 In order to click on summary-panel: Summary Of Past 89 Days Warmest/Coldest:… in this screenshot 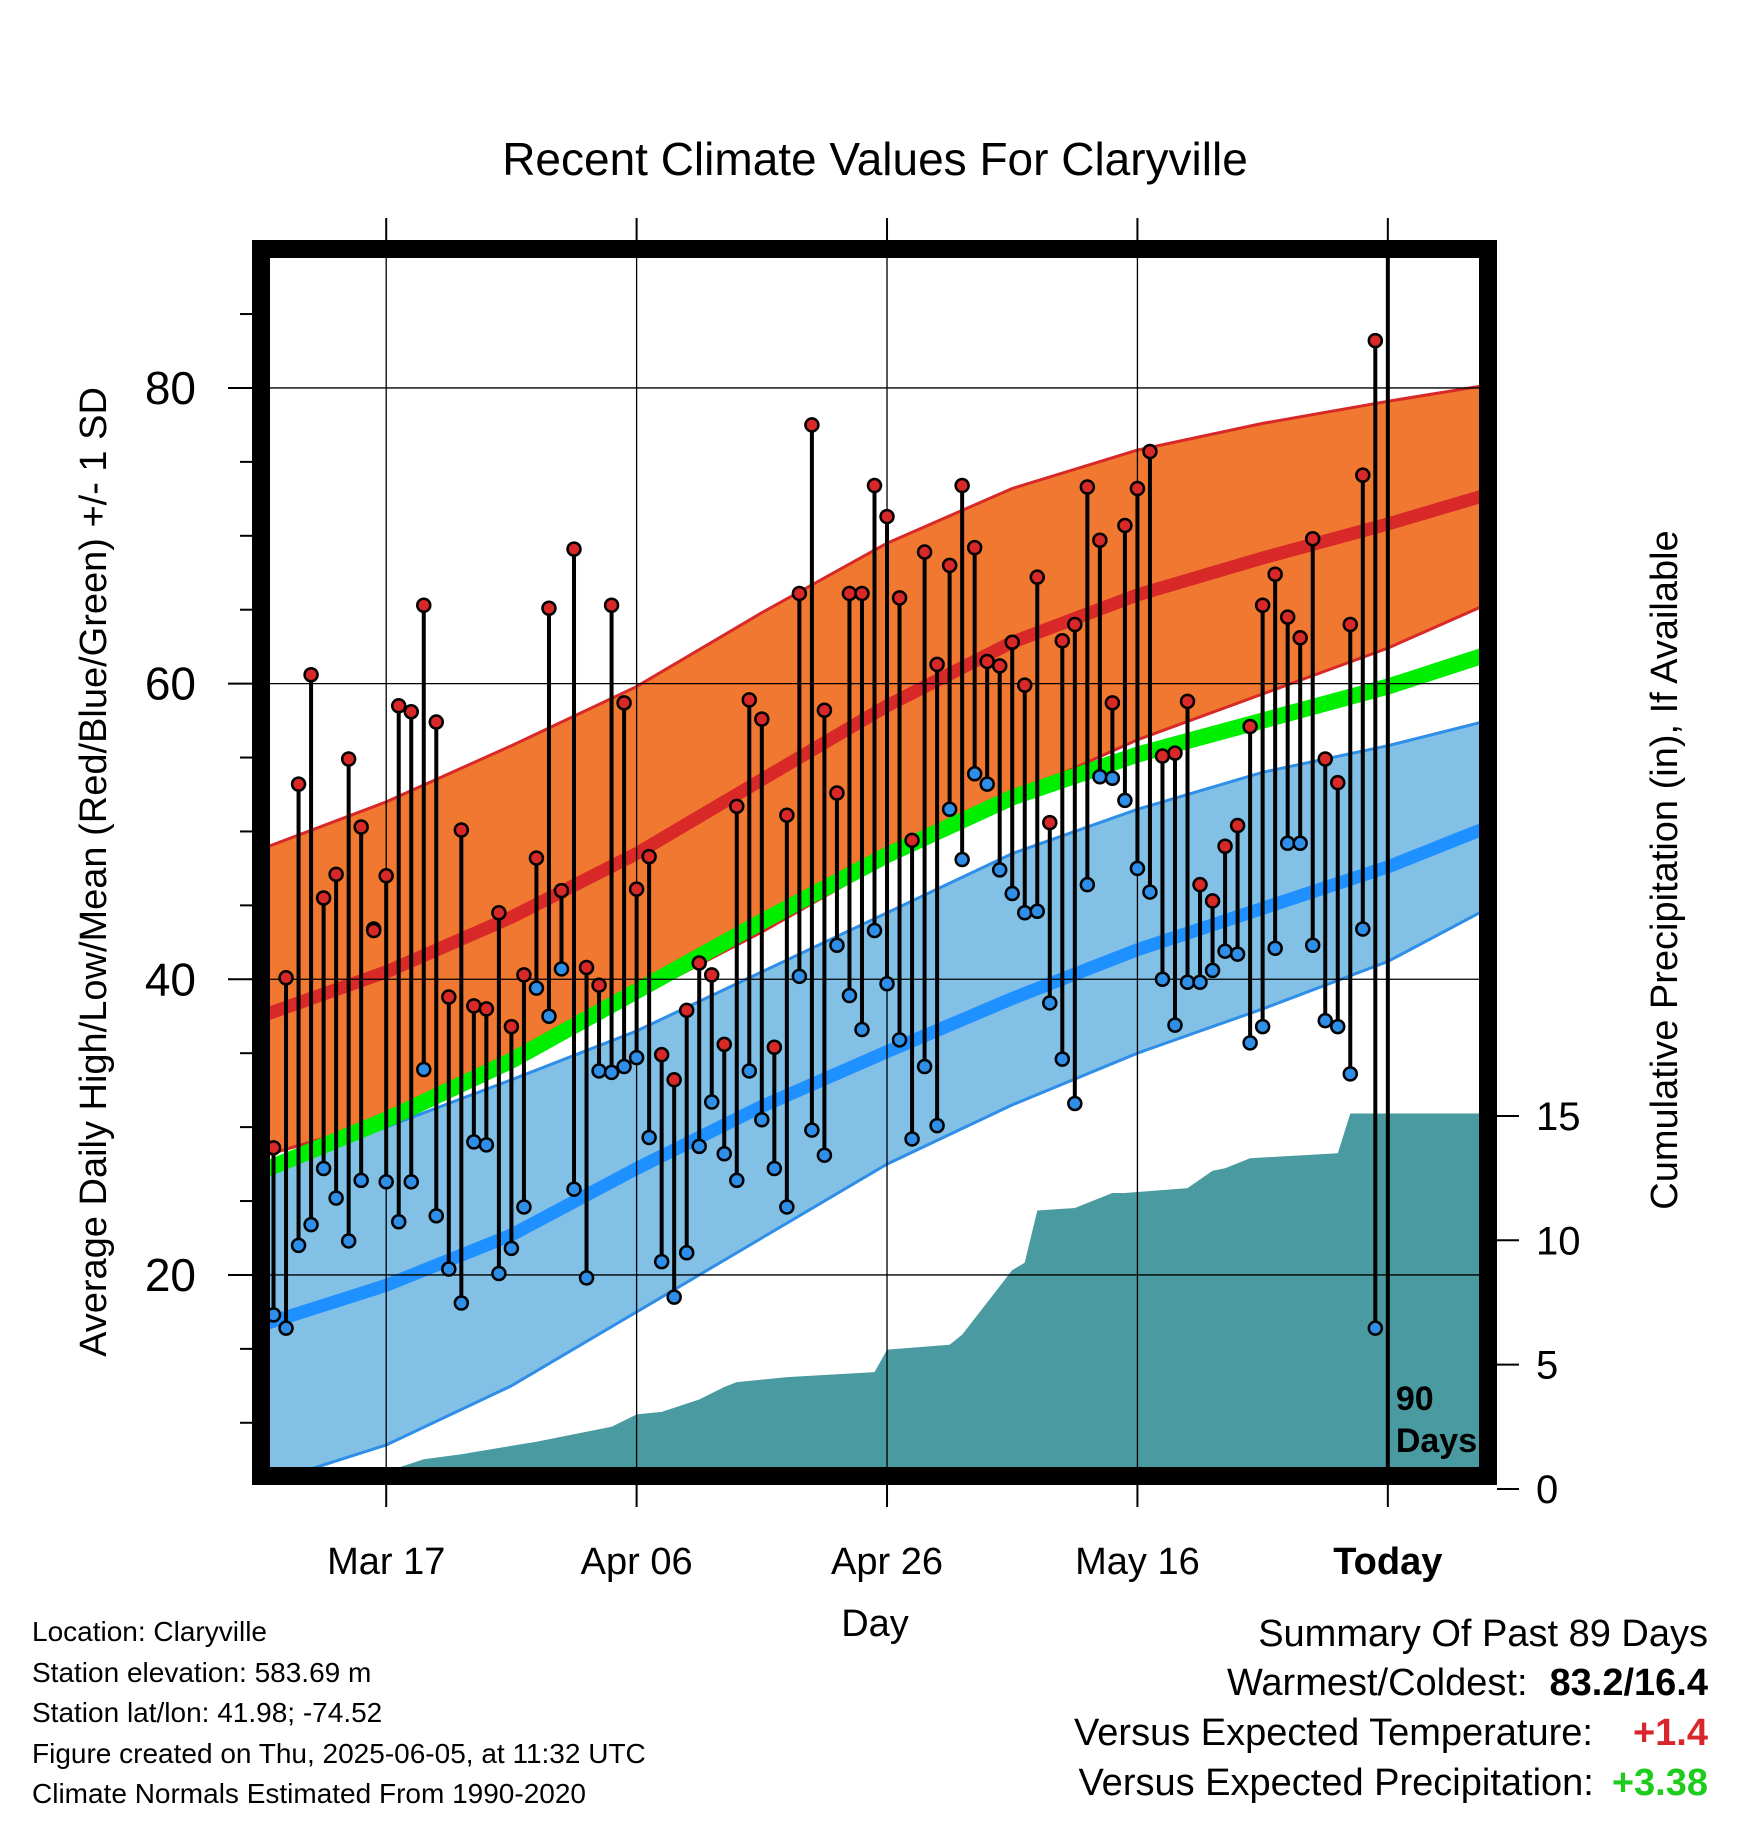, I will do `click(1258, 1709)`.